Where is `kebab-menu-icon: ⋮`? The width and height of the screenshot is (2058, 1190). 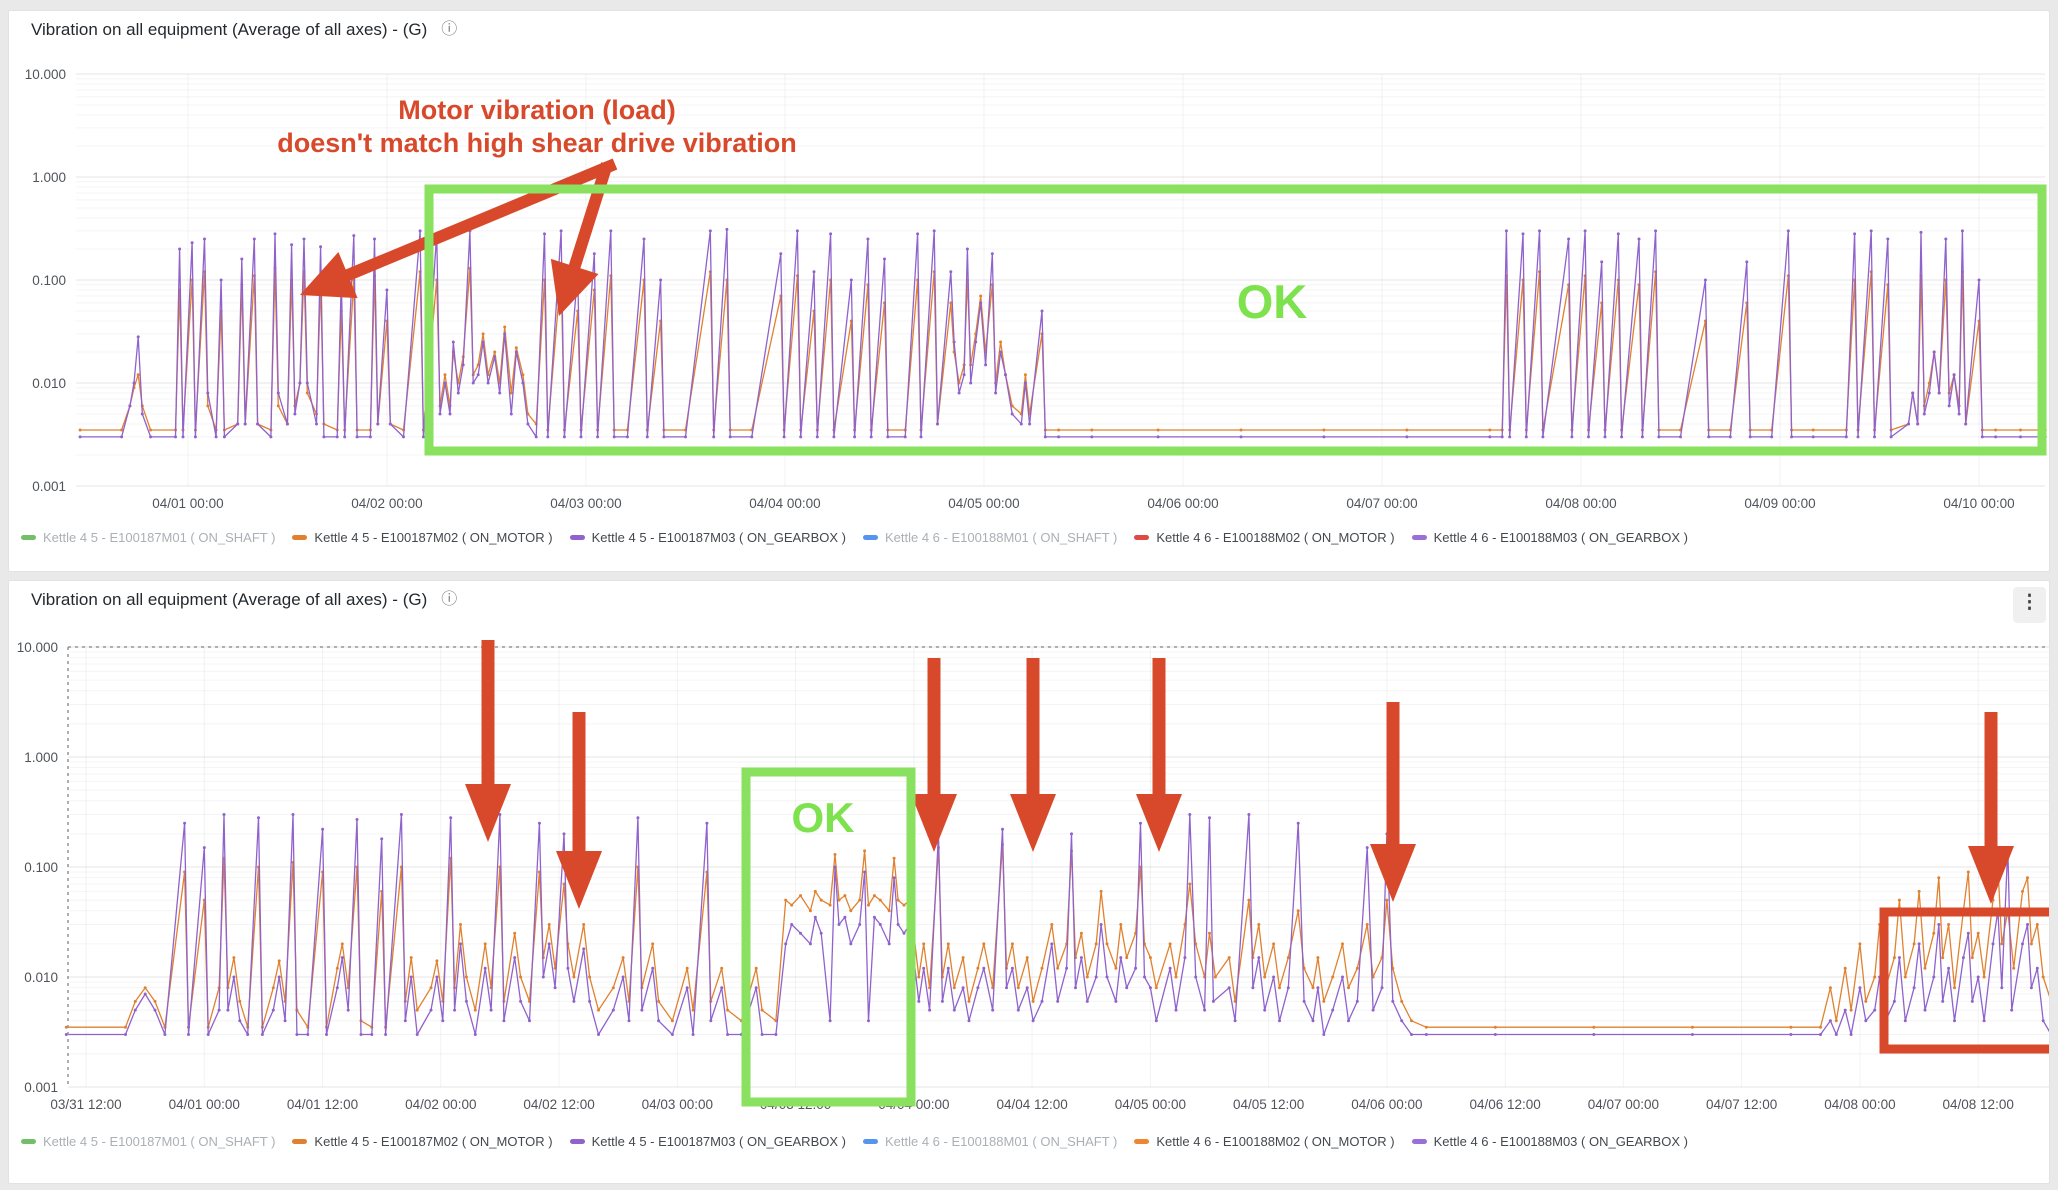
kebab-menu-icon: ⋮ is located at coordinates (2029, 602).